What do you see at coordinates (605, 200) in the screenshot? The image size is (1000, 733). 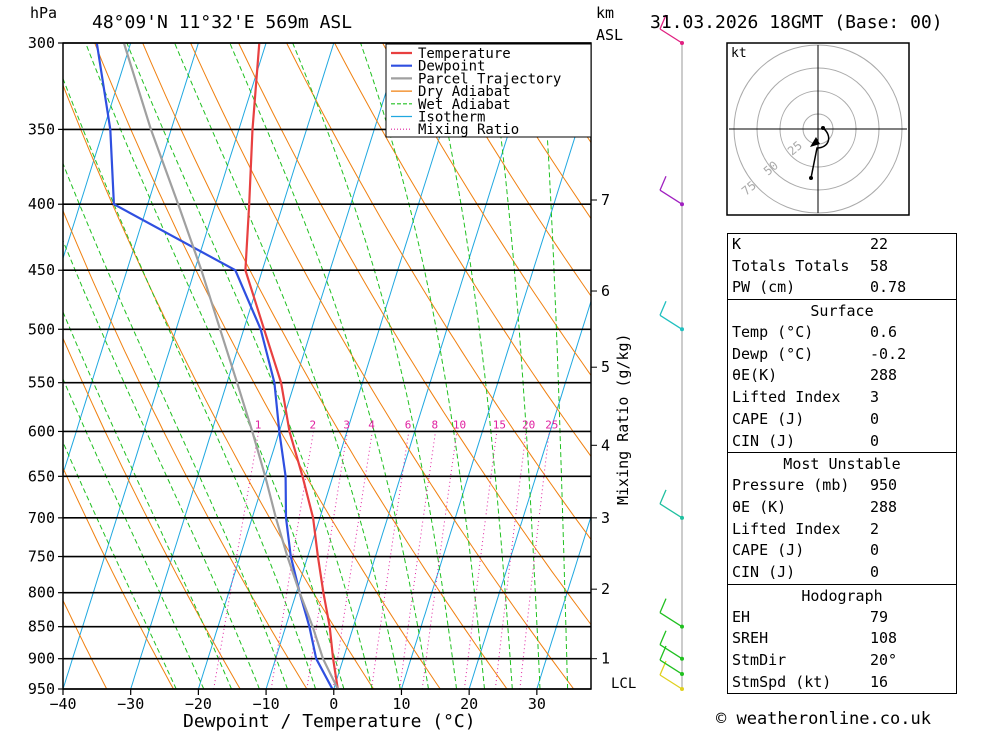 I see `km-tick-label: 7` at bounding box center [605, 200].